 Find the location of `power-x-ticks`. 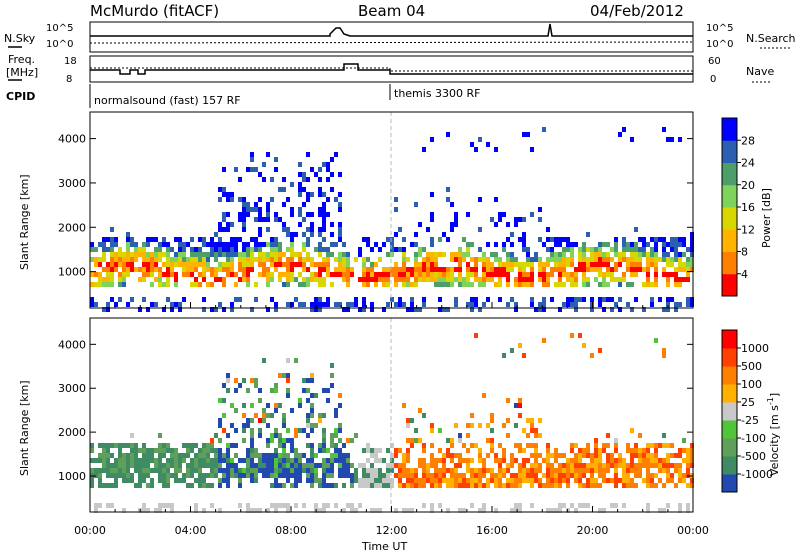

power-x-ticks is located at coordinates (391, 305).